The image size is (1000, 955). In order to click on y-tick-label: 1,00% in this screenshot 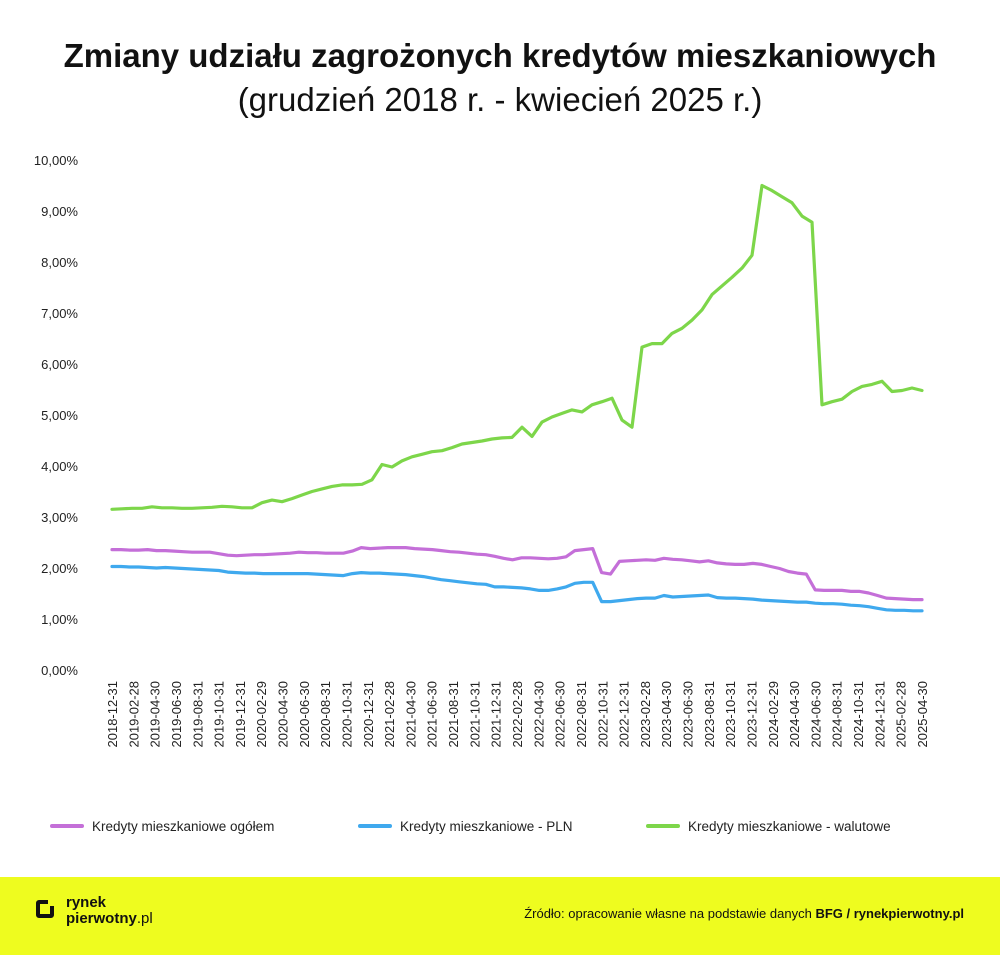, I will do `click(59, 619)`.